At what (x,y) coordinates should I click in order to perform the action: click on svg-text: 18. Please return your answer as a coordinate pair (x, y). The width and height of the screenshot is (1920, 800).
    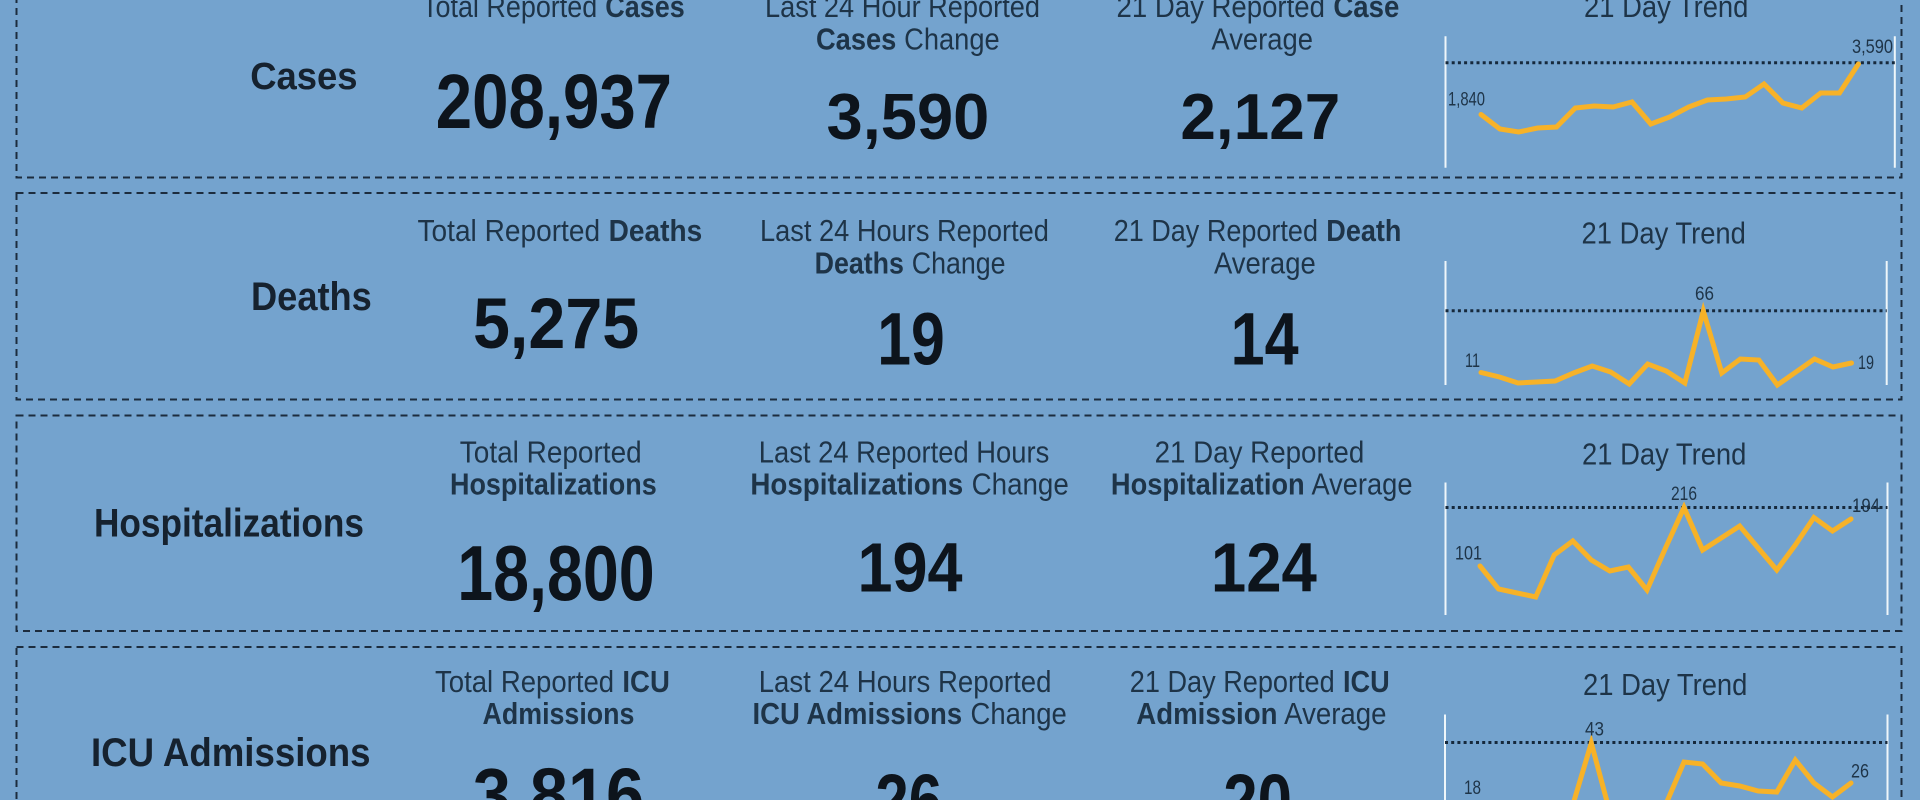
    Looking at the image, I should click on (1472, 787).